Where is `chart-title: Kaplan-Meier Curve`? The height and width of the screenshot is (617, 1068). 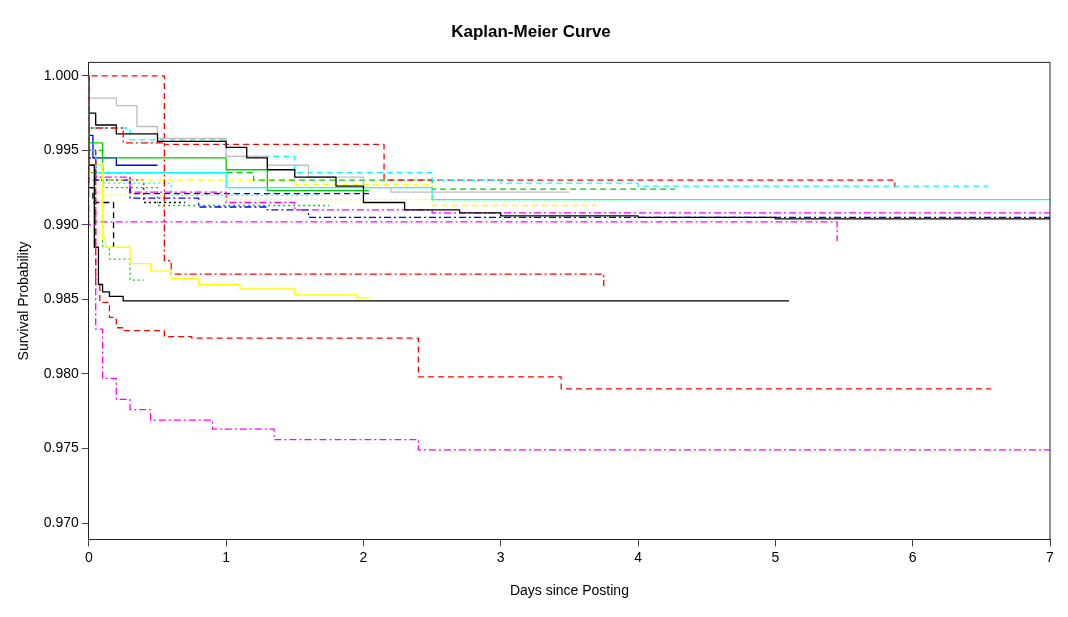 chart-title: Kaplan-Meier Curve is located at coordinates (531, 31).